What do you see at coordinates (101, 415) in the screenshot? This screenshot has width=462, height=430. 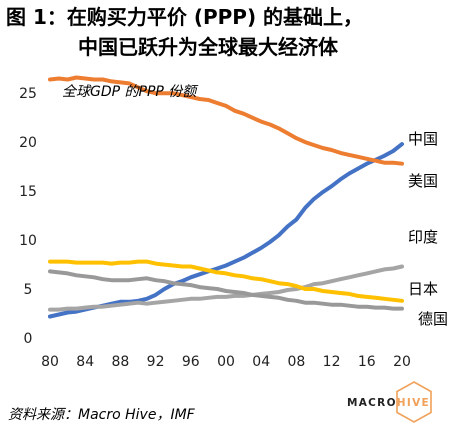 I see `source-note: 资料来源：Macro Hive，IMF` at bounding box center [101, 415].